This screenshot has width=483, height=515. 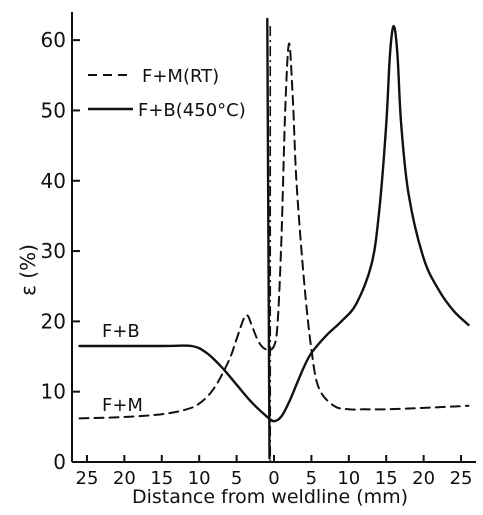 I want to click on legend-label-fm-rt: F+M(RT), so click(x=180, y=76).